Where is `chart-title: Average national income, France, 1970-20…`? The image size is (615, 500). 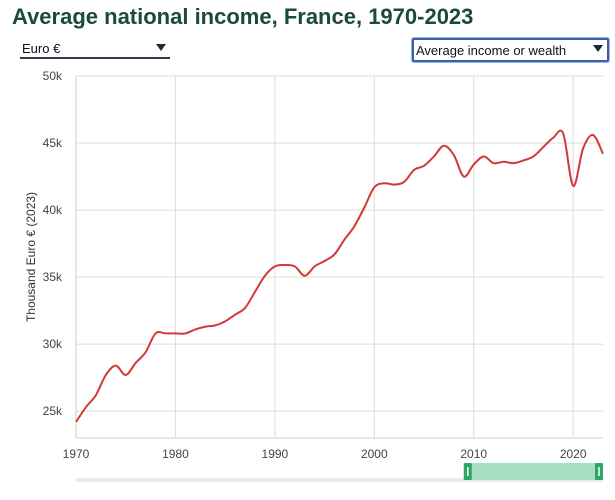
chart-title: Average national income, France, 1970-20… is located at coordinates (243, 16).